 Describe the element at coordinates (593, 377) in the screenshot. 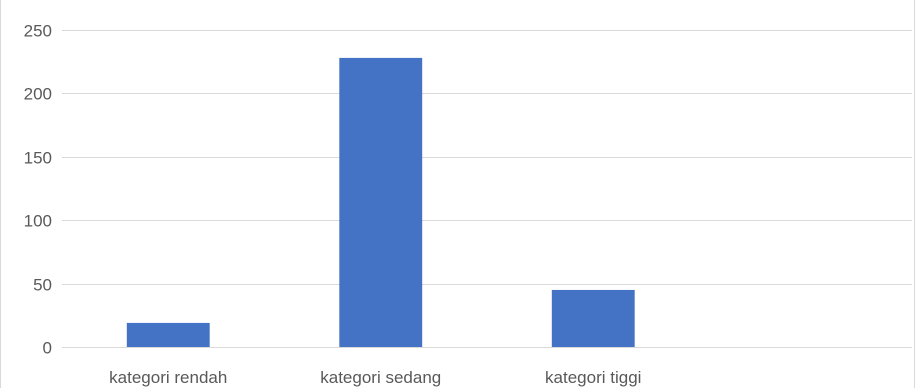

I see `x-category-label-2: kategori tiggi` at that location.